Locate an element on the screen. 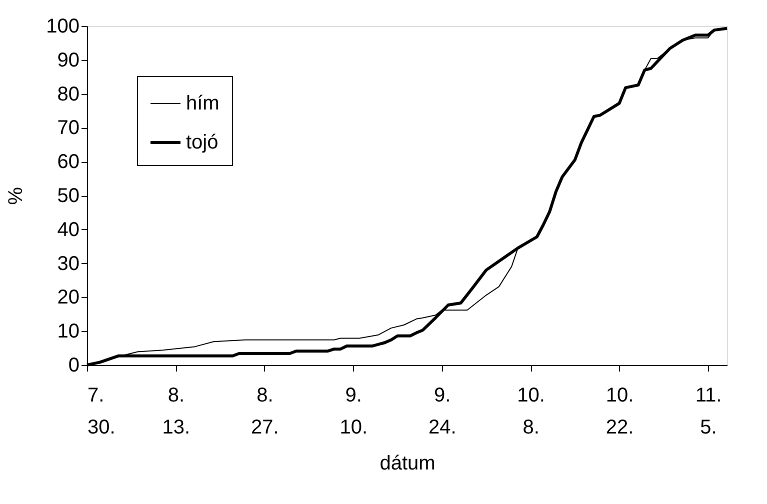  x-tick-label: 8. 13. is located at coordinates (176, 411).